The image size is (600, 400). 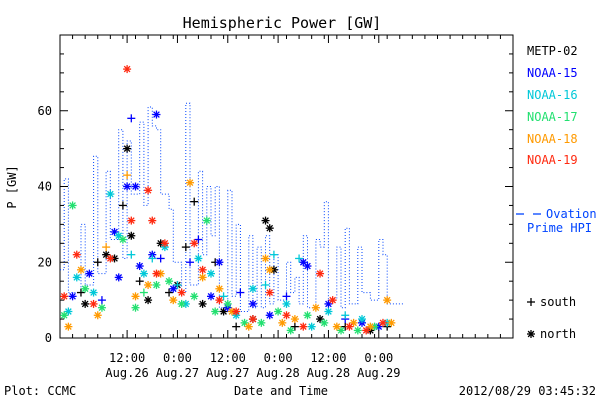 What do you see at coordinates (558, 302) in the screenshot?
I see `legend-marker-label-south: south` at bounding box center [558, 302].